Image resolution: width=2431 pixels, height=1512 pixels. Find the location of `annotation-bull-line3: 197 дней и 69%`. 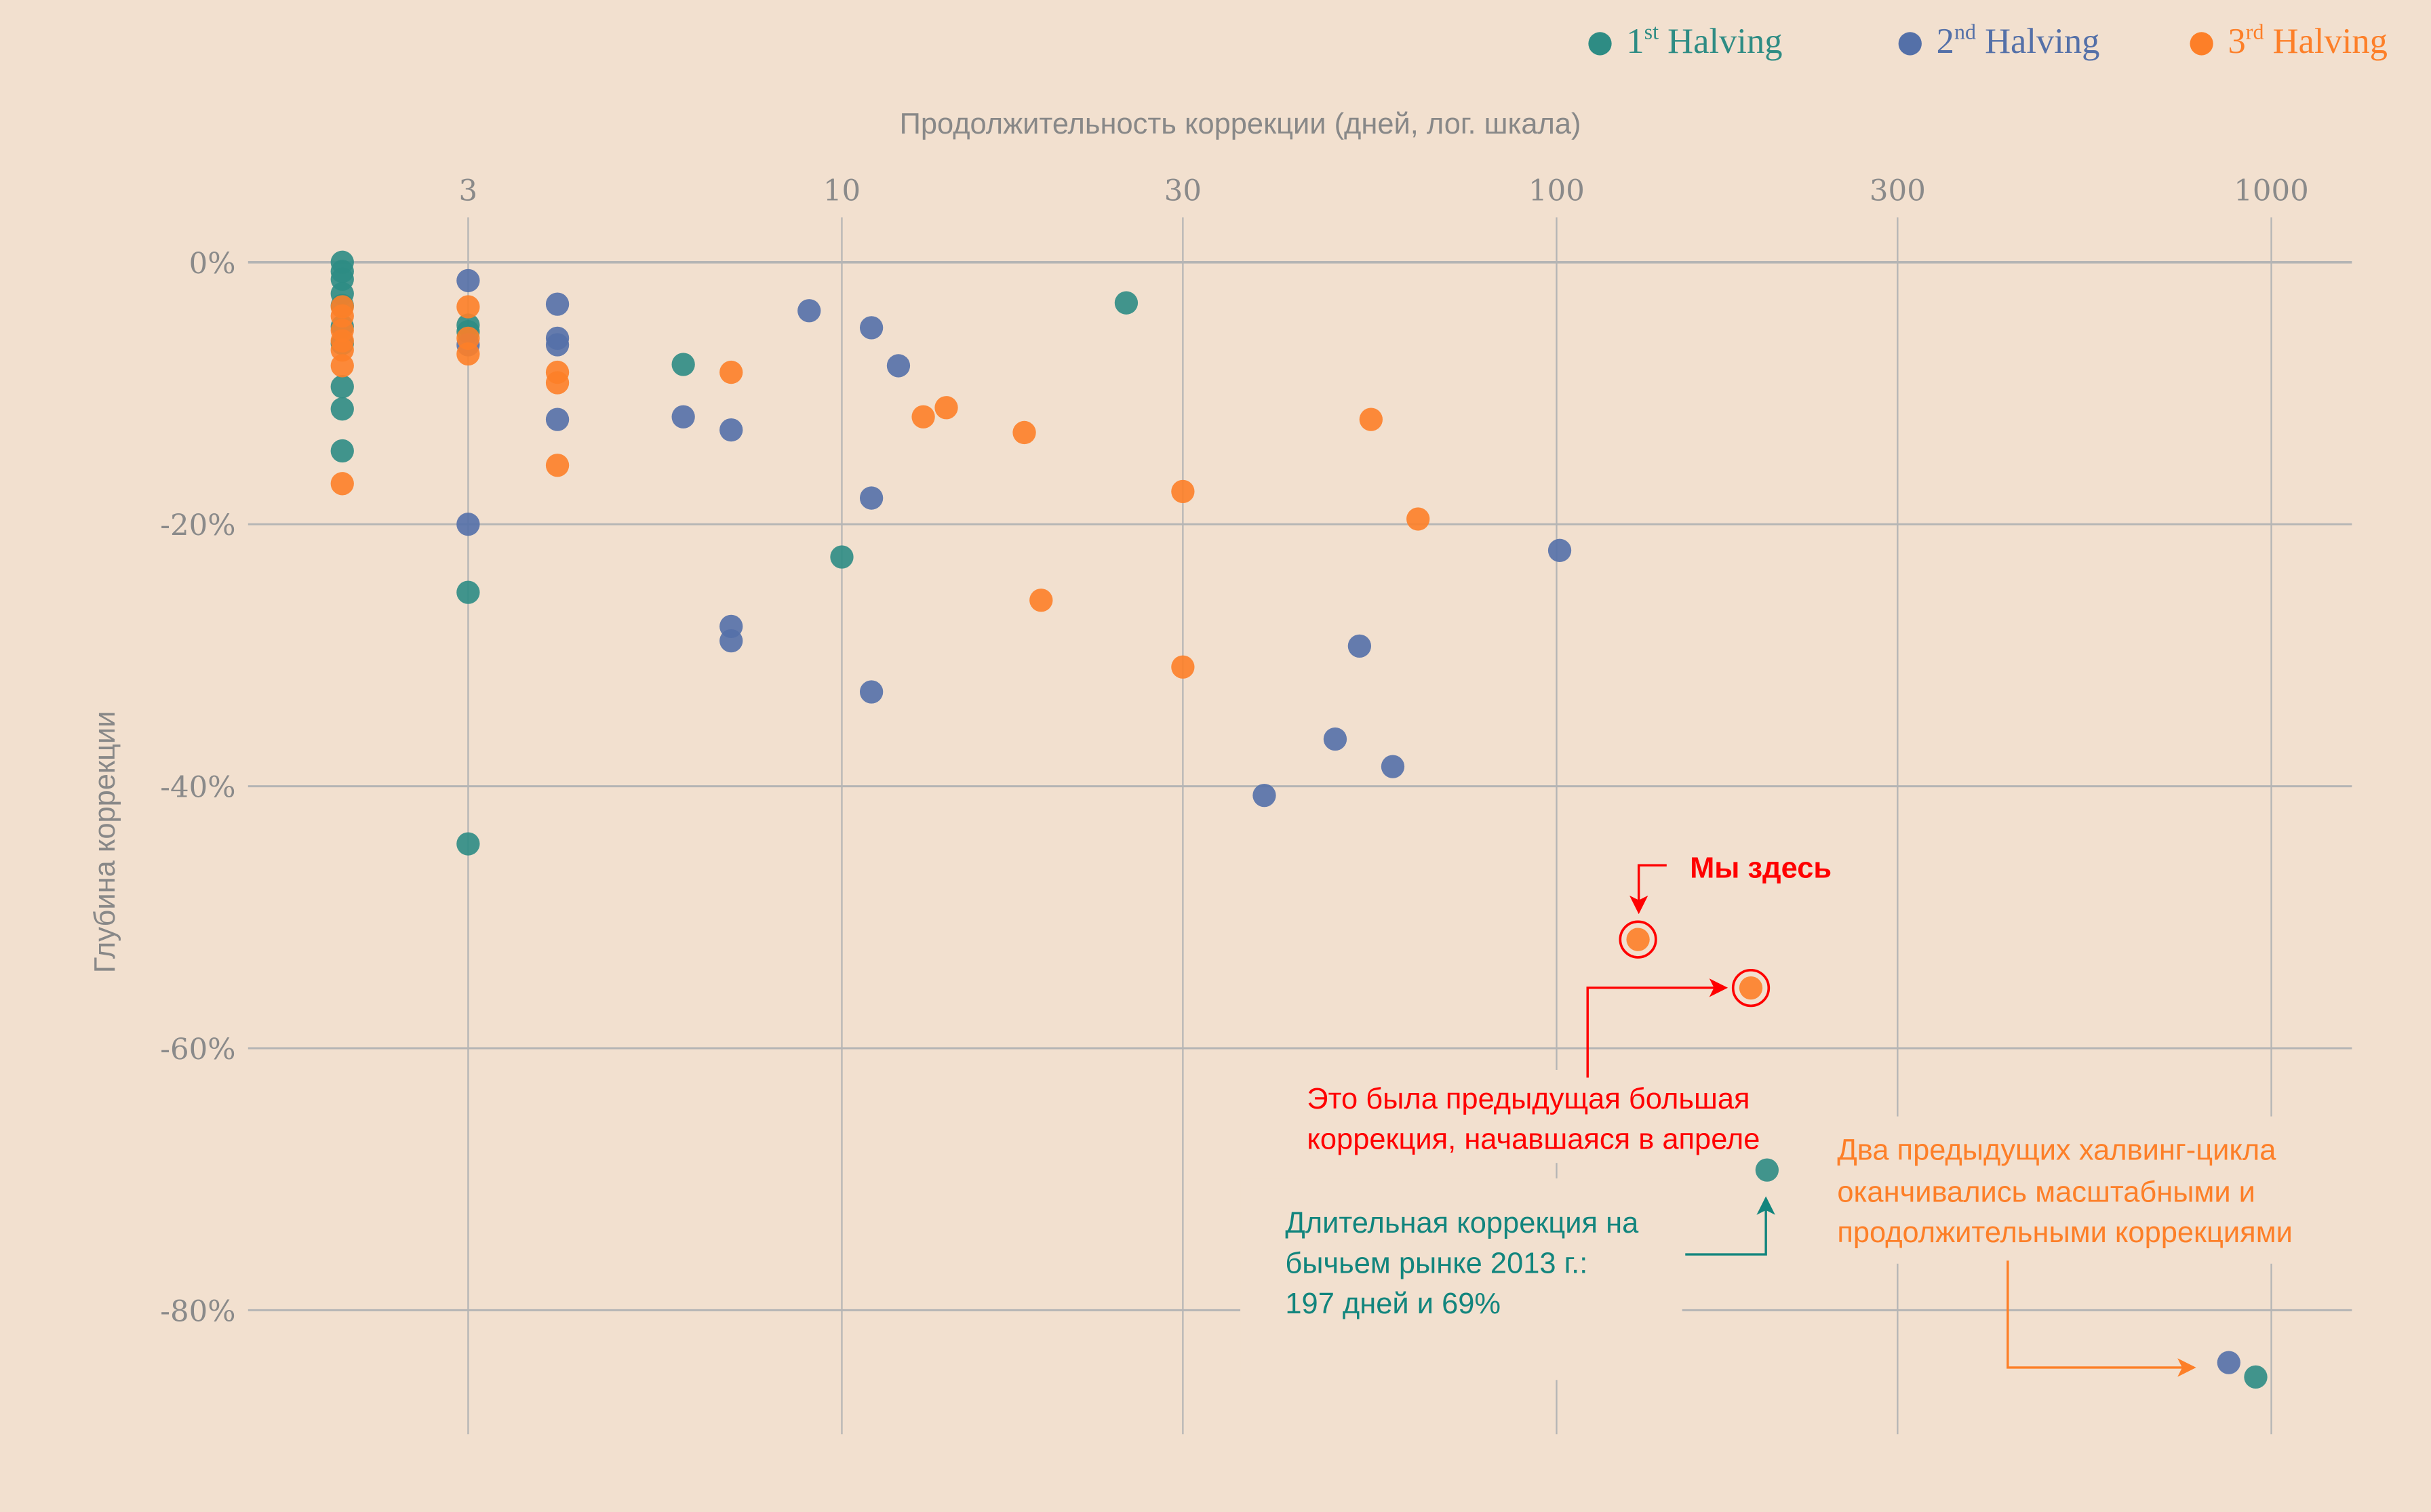

annotation-bull-line3: 197 дней и 69% is located at coordinates (1393, 1304).